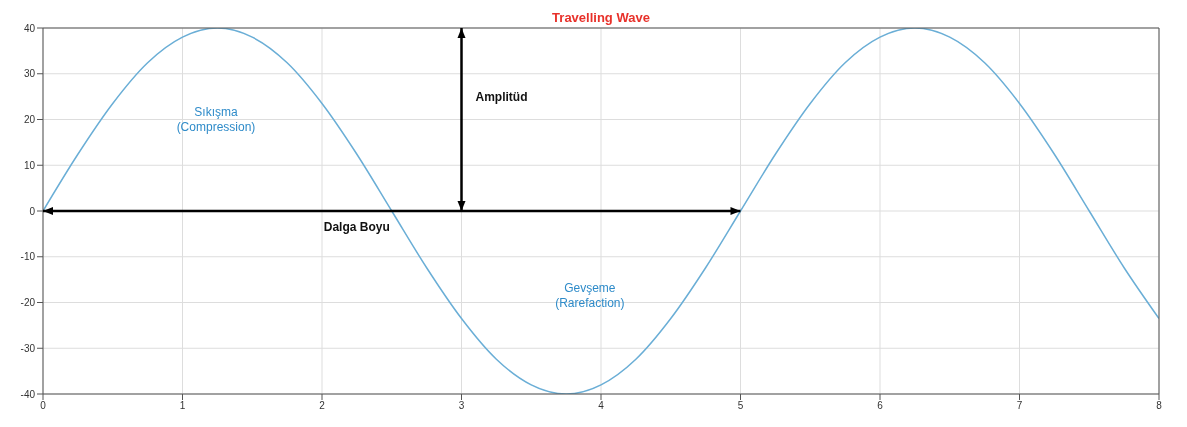  I want to click on annotation: Gevşeme (Rarefaction), so click(590, 295).